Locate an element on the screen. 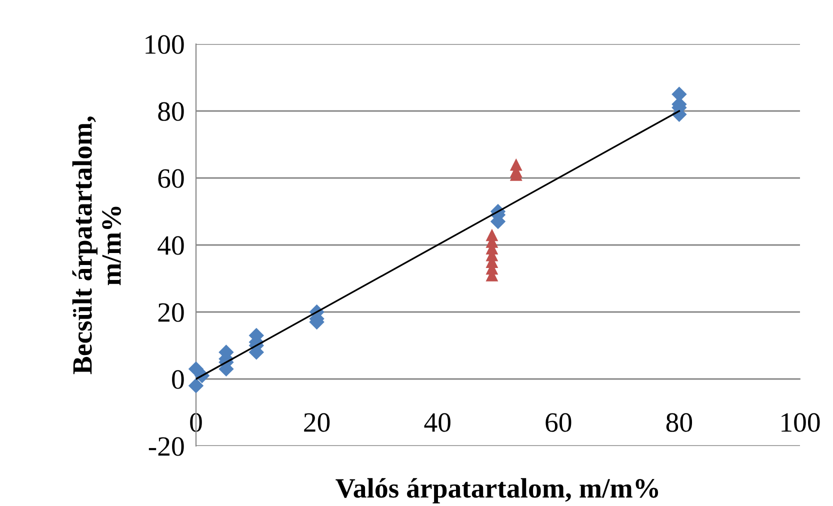 The width and height of the screenshot is (833, 506). x-axis-title: Valós árpatartalom, m/m% is located at coordinates (497, 491).